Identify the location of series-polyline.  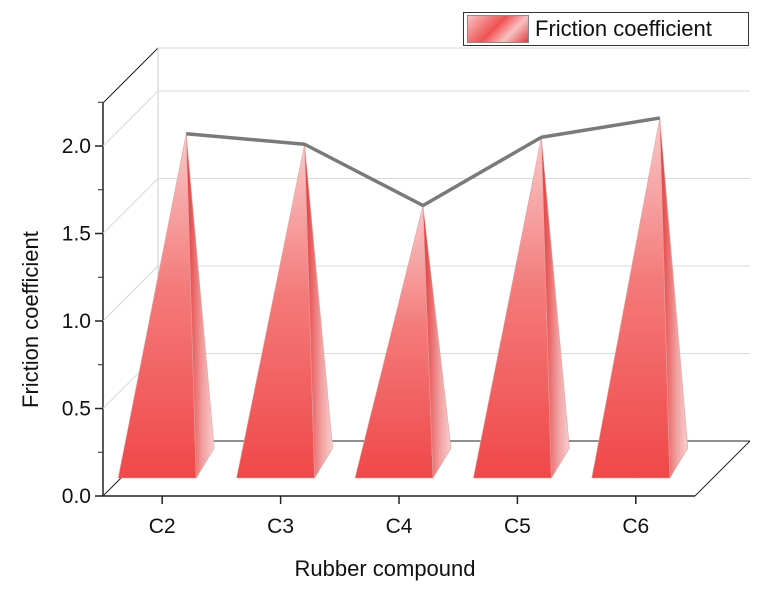
(423, 162).